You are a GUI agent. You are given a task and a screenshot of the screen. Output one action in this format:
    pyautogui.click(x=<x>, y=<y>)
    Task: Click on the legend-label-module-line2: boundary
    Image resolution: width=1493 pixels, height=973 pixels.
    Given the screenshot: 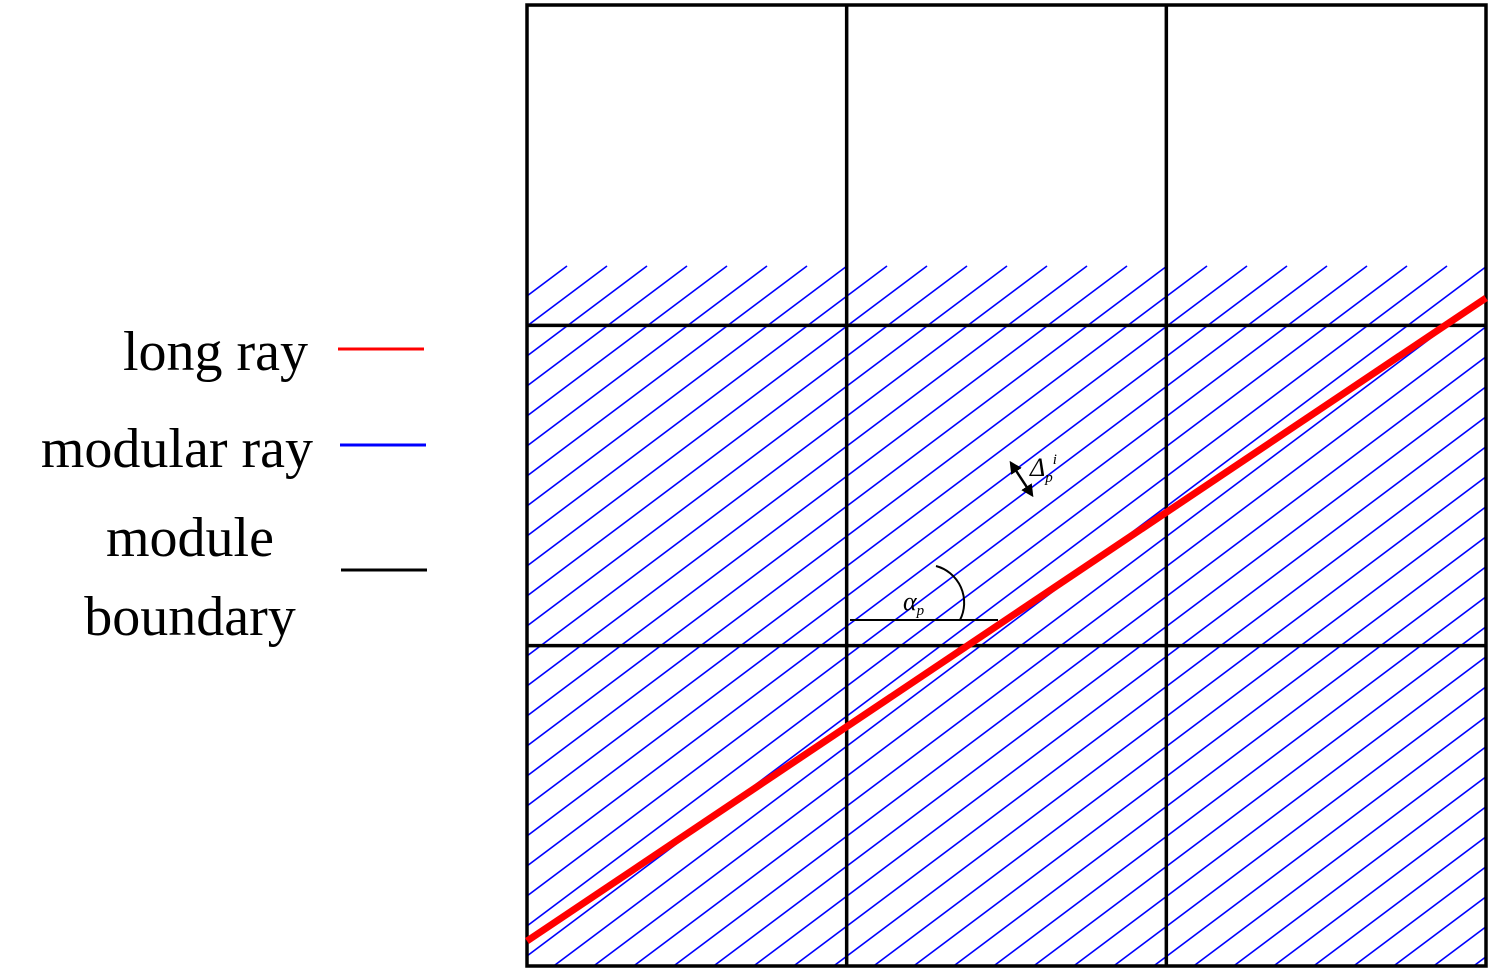 What is the action you would take?
    pyautogui.click(x=190, y=617)
    